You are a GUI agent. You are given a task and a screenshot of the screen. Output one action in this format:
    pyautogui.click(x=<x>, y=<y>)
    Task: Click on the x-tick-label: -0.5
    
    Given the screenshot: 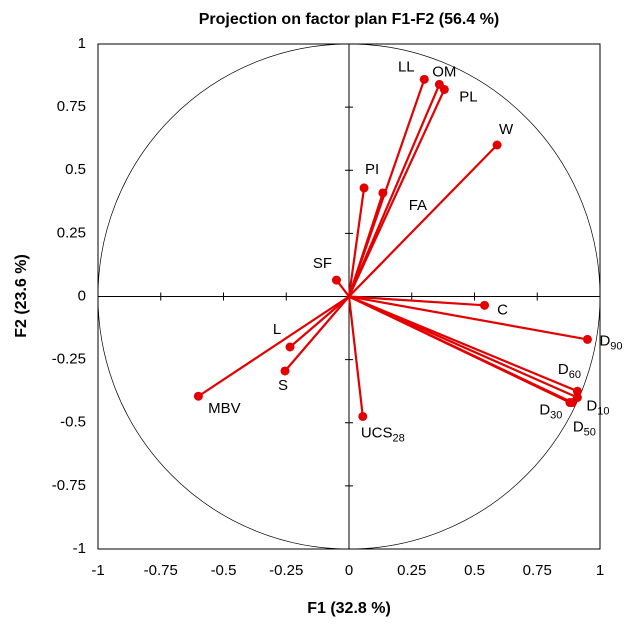 What is the action you would take?
    pyautogui.click(x=224, y=570)
    